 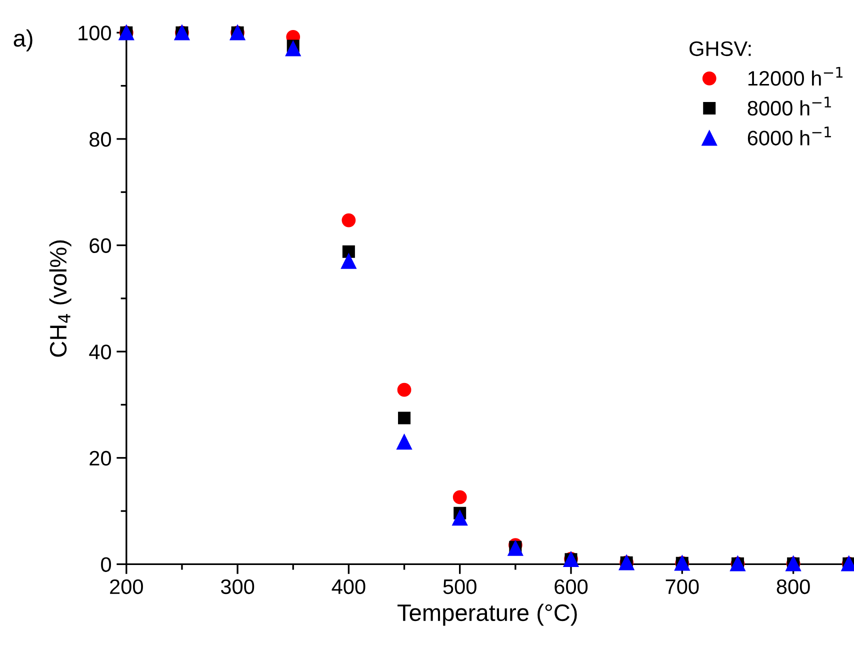 I want to click on x-tick-label: 800, so click(x=793, y=586).